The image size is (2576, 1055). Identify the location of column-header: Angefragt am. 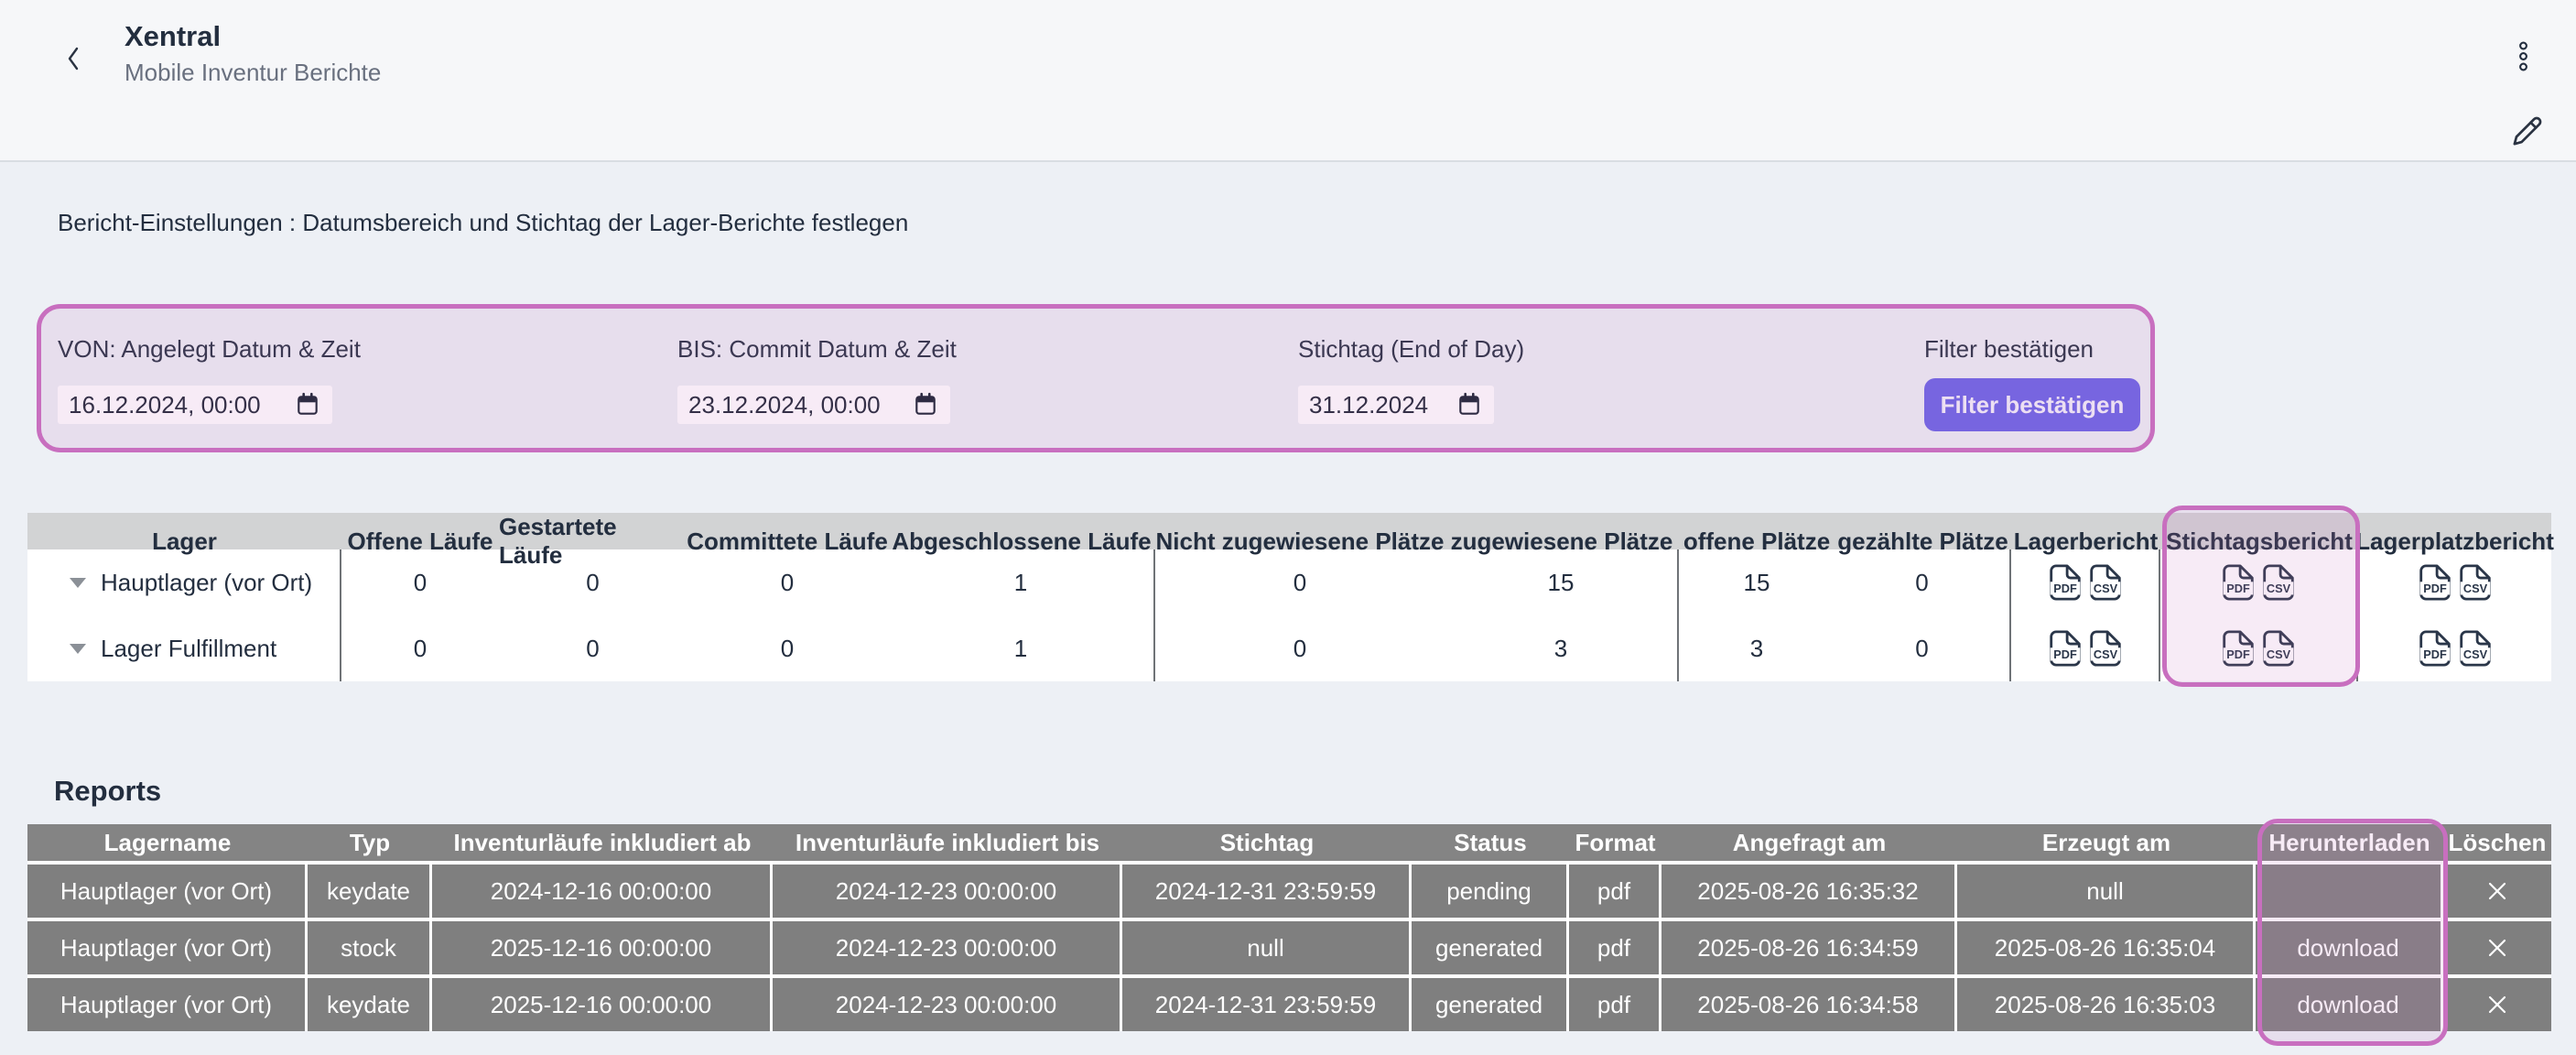
(1810, 842).